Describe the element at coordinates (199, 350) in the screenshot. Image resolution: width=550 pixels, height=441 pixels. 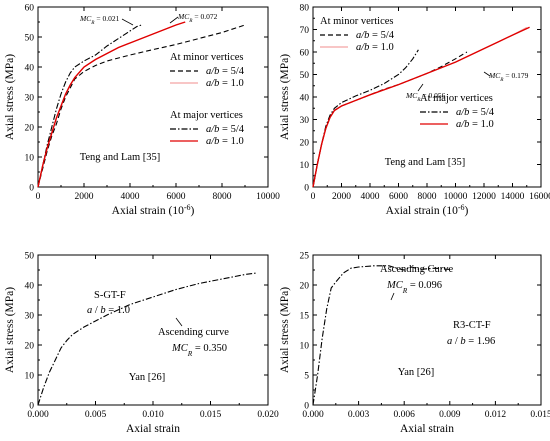
I see `mc-annotation: MCR = 0.350` at that location.